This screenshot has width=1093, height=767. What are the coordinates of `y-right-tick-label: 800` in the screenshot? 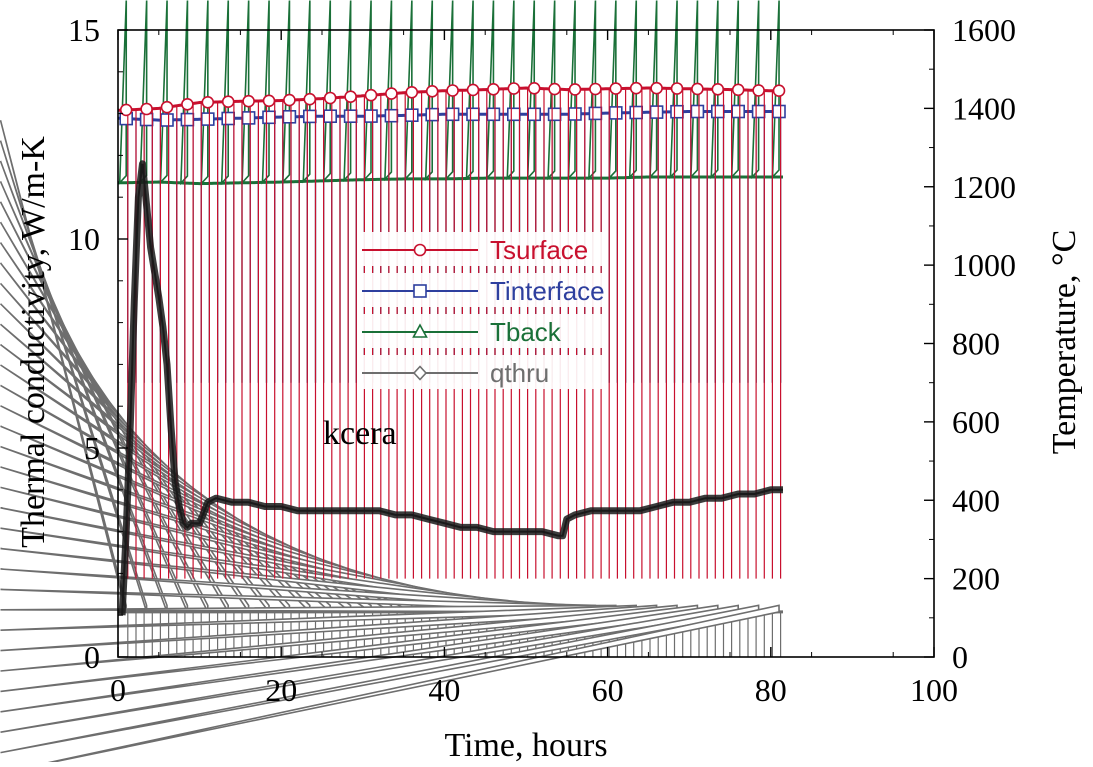 It's located at (976, 344).